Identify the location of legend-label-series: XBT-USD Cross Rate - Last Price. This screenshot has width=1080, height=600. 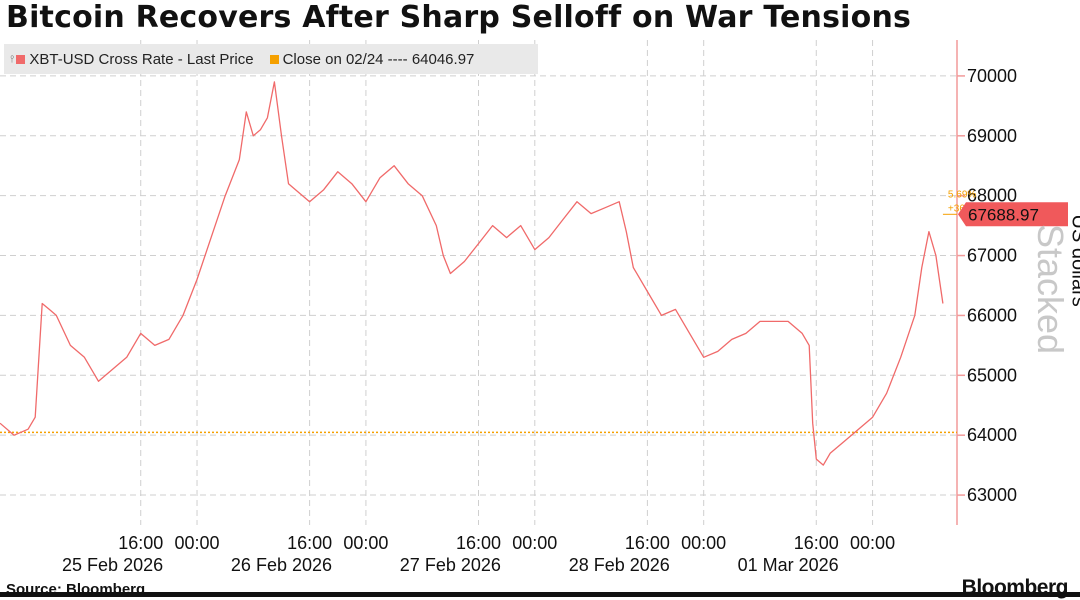
(141, 59).